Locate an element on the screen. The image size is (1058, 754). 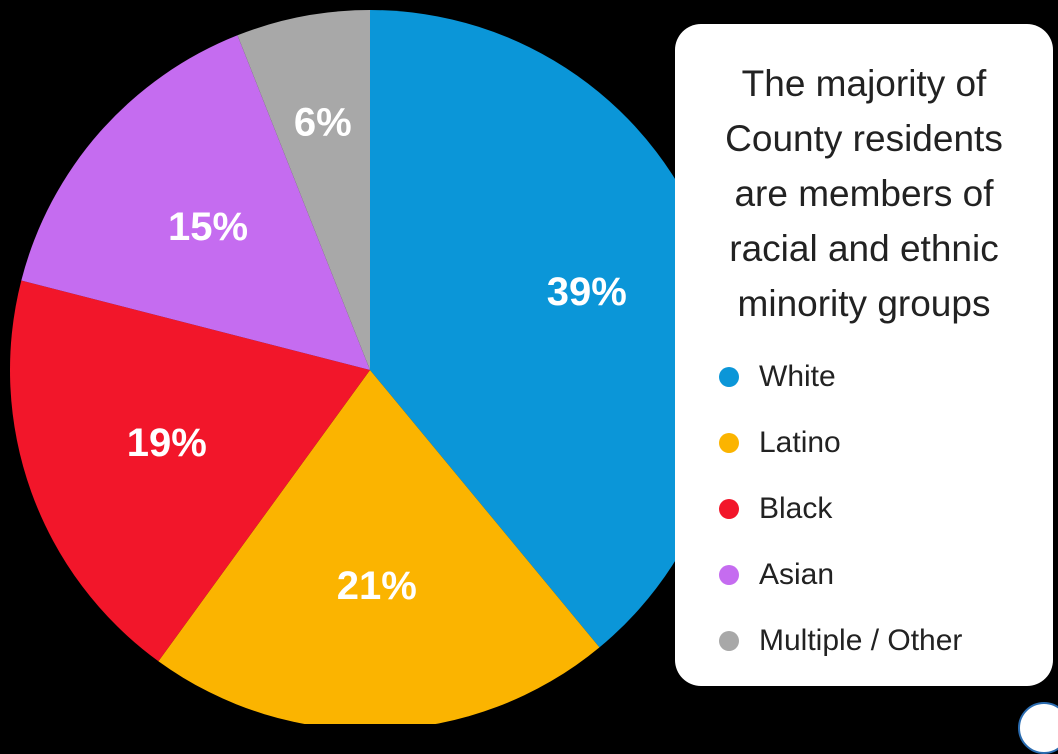
legend-label: White is located at coordinates (797, 376).